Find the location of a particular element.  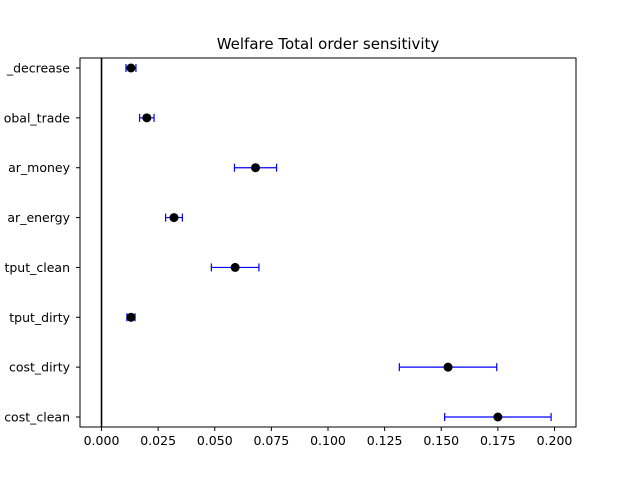

y-tick-label: tput_clean is located at coordinates (37, 267).